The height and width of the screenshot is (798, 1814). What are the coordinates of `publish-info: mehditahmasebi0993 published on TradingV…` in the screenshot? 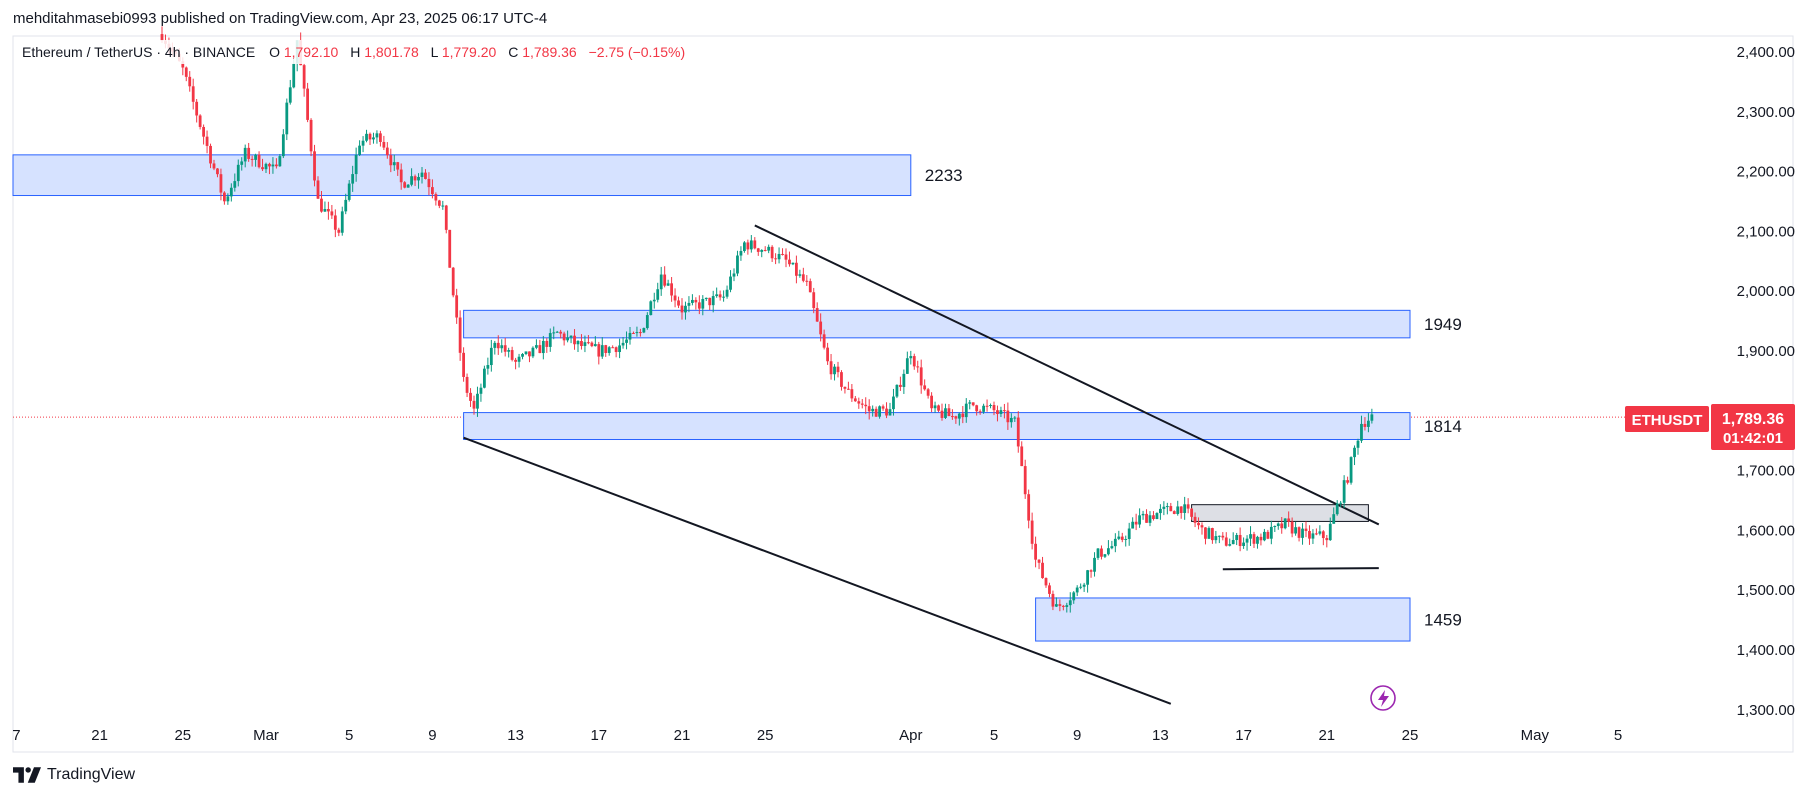 It's located at (280, 18).